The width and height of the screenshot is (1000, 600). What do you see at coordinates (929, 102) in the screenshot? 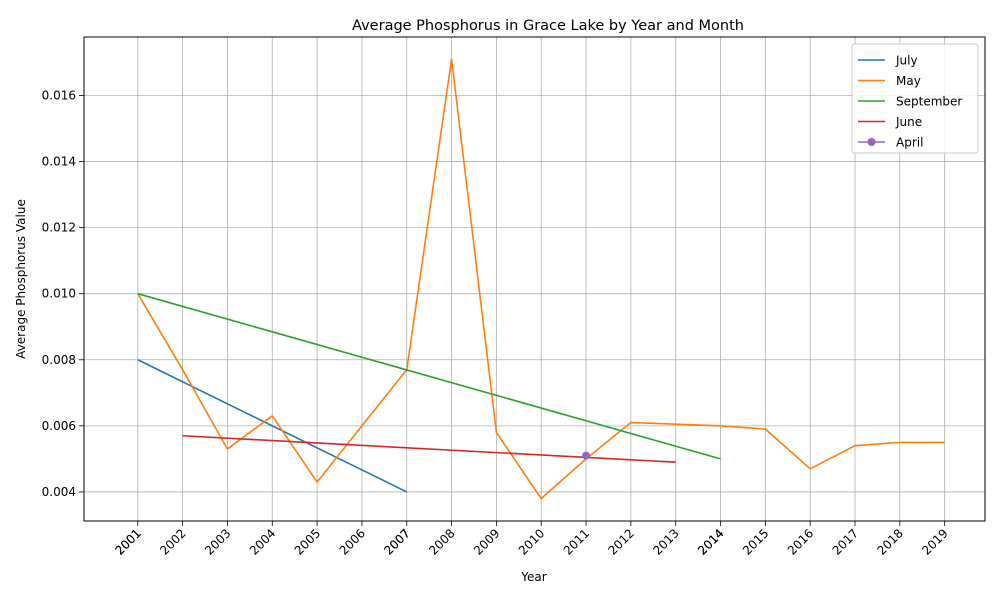
I see `legend-label-september: September` at bounding box center [929, 102].